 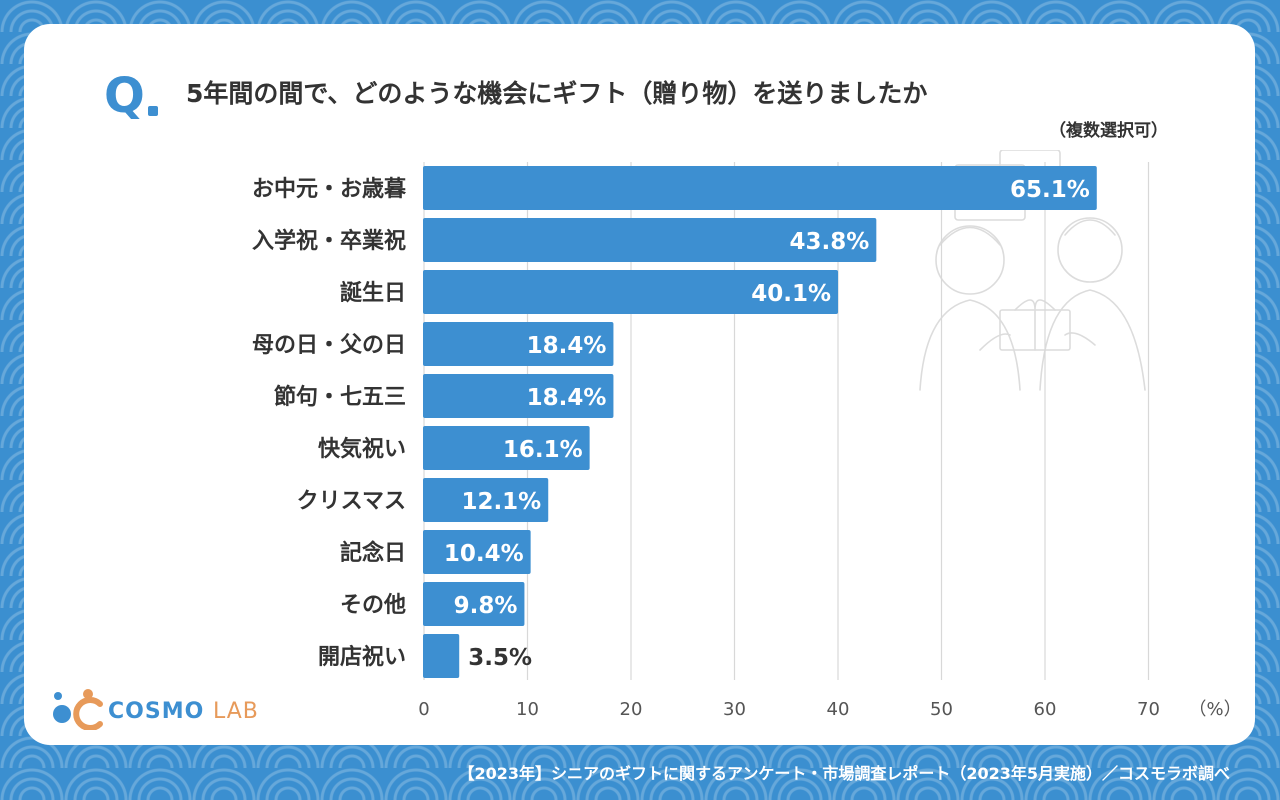 I want to click on category-label: 母の日・父の日, so click(x=329, y=345).